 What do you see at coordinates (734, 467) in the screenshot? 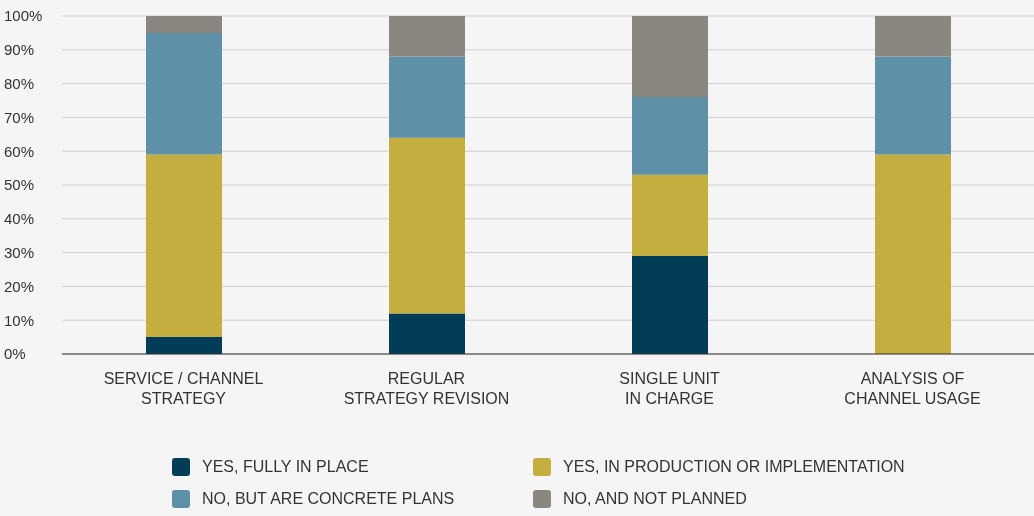
I see `legend-label: YES, IN PRODUCTION OR IMPLEMENTATION` at bounding box center [734, 467].